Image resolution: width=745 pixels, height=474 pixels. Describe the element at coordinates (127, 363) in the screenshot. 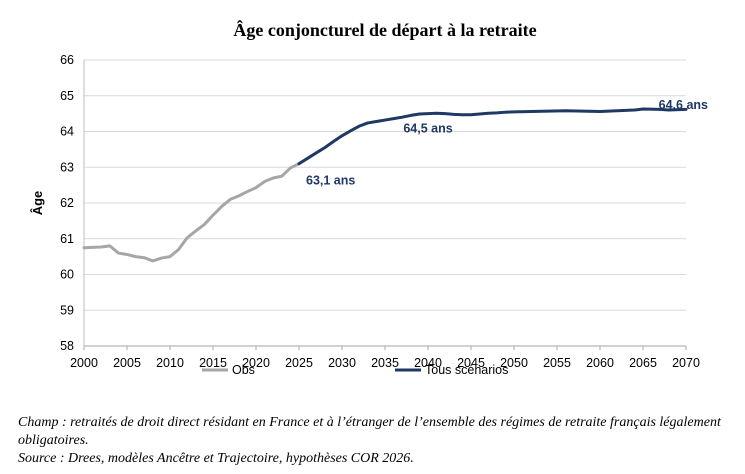

I see `x-tick-label: 2005` at that location.